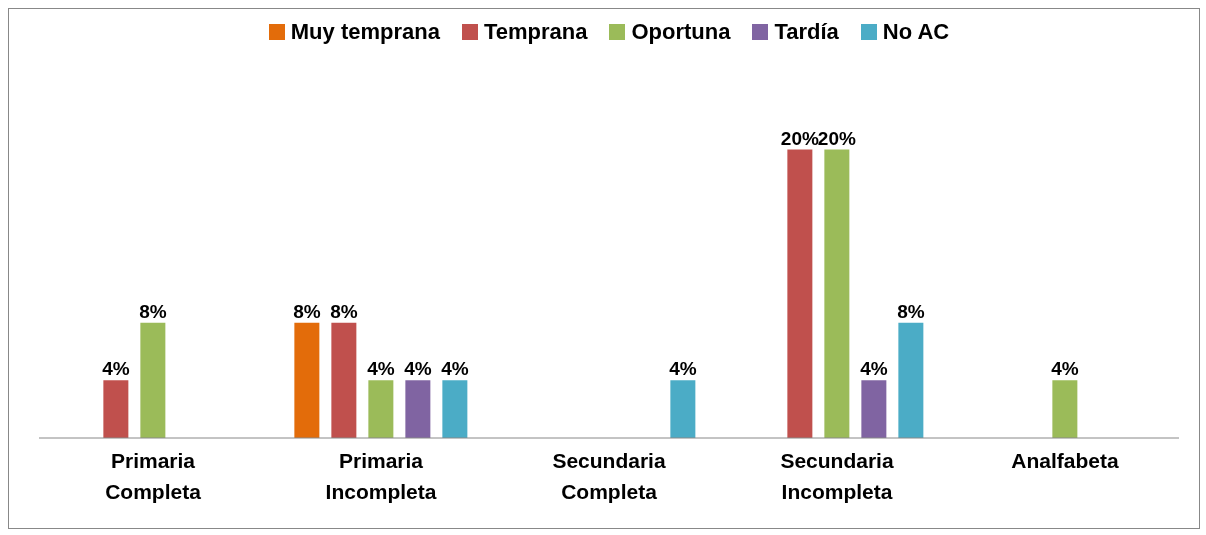 The image size is (1206, 535). I want to click on legend-label: Muy temprana, so click(364, 32).